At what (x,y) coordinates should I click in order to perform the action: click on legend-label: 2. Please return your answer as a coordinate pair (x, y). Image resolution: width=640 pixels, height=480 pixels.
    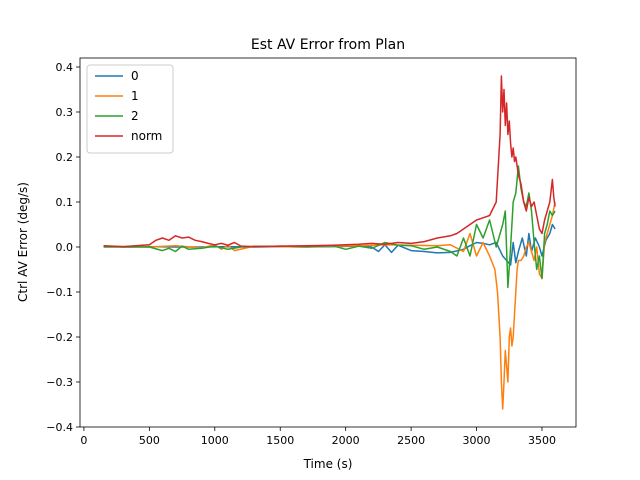
    Looking at the image, I should click on (135, 116).